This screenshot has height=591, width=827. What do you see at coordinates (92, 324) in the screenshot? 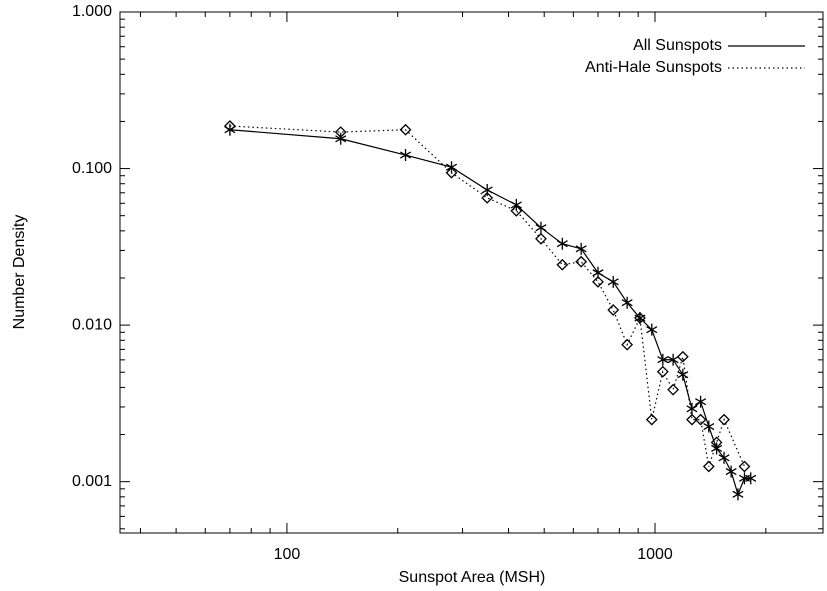
I see `y-tick-label: 0.010` at bounding box center [92, 324].